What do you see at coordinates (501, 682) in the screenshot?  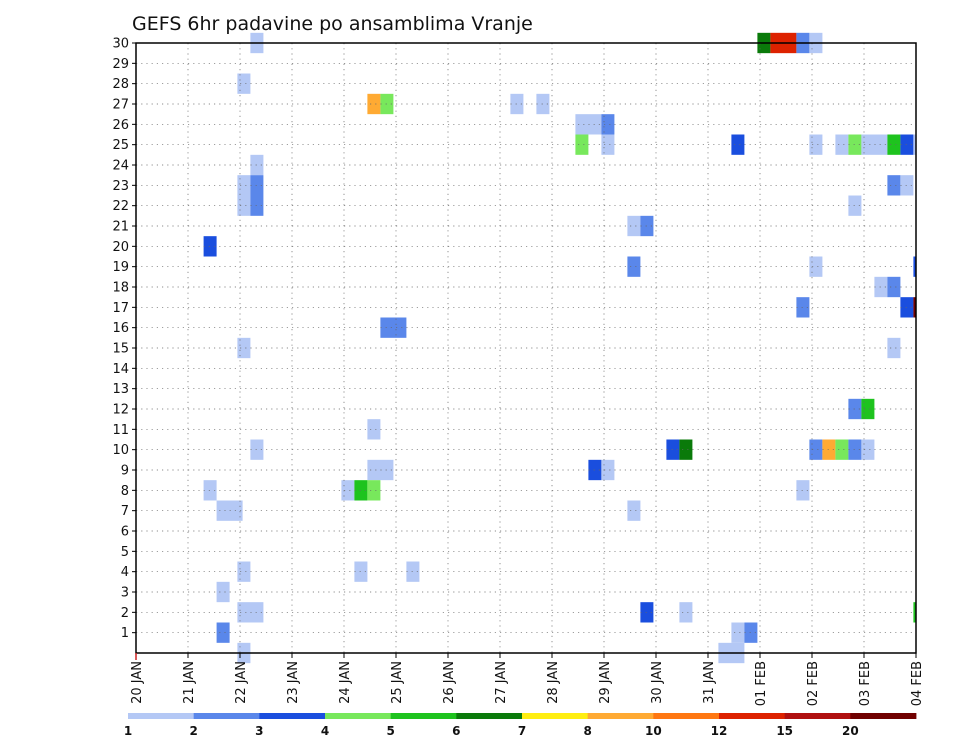 I see `x-tick-label: 27 JAN` at bounding box center [501, 682].